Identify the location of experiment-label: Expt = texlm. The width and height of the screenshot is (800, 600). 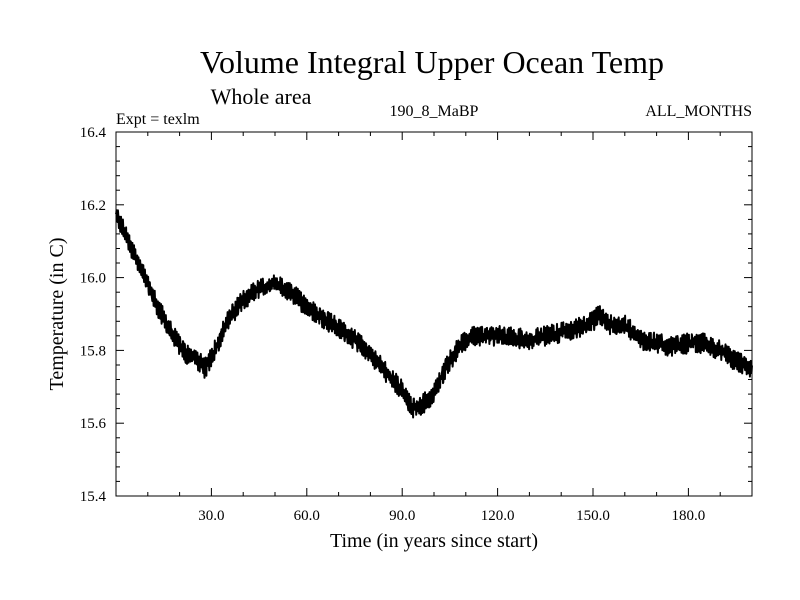
(158, 119).